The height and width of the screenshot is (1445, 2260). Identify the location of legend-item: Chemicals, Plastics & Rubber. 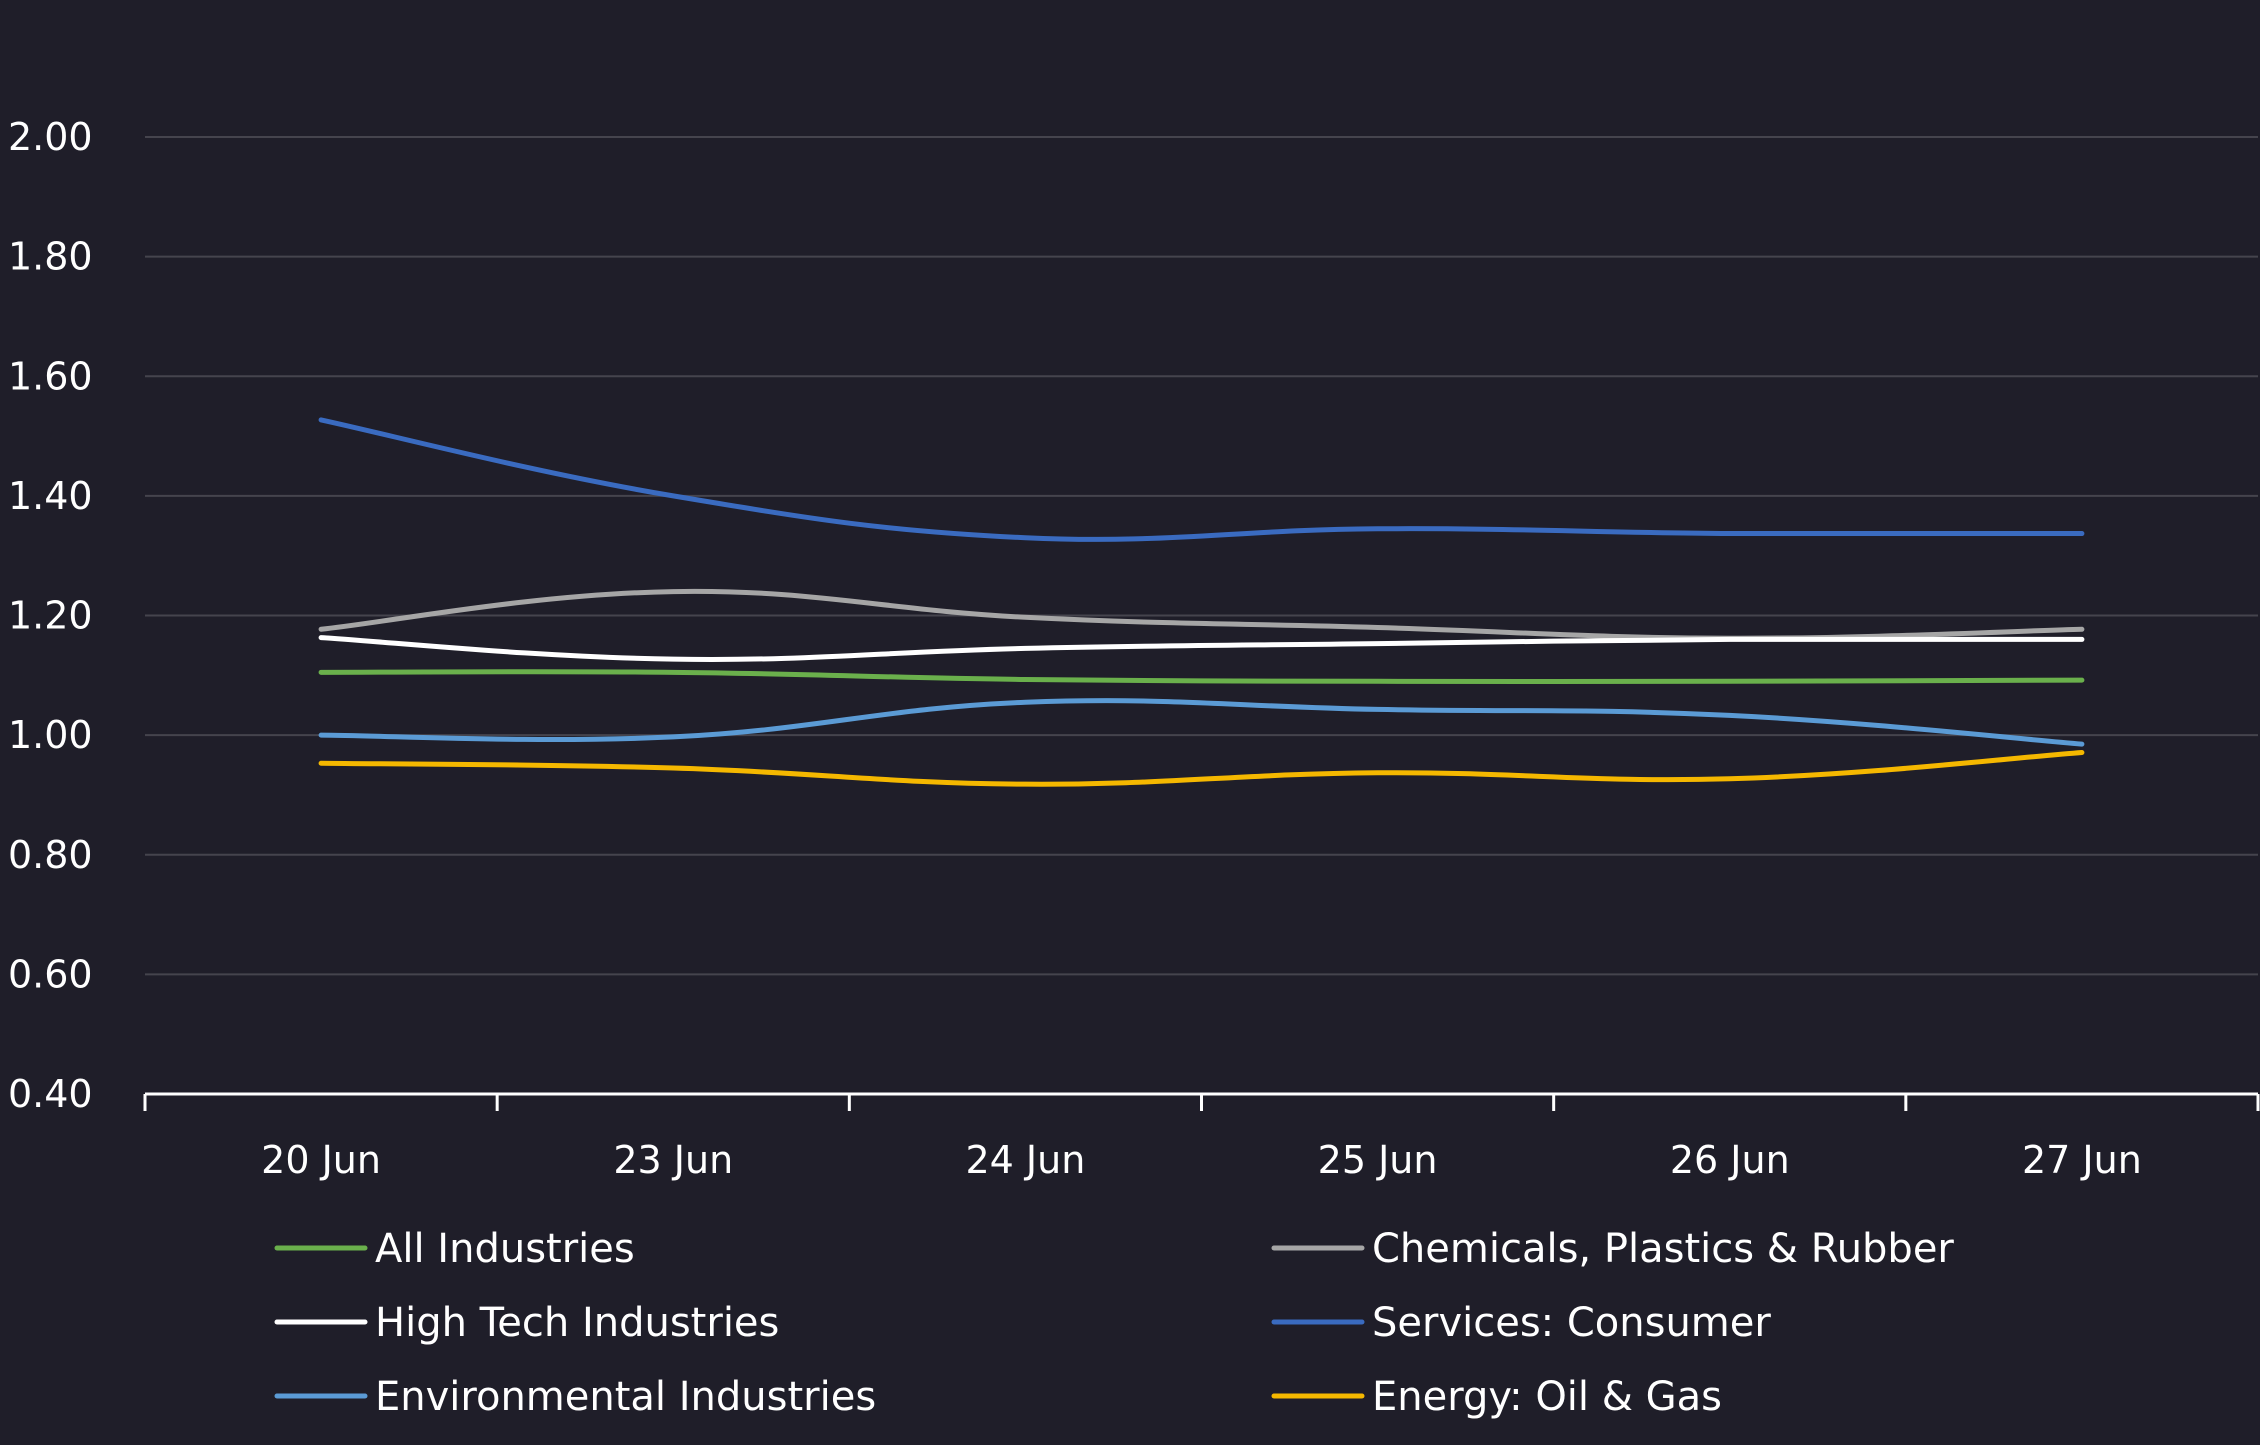
(1612, 1249).